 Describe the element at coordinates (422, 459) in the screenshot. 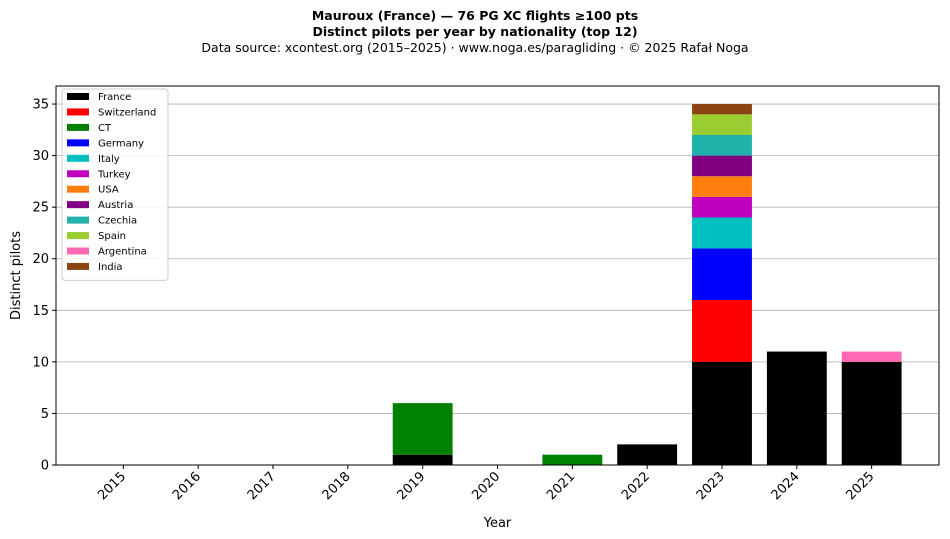

I see `bar-segment-france-2019` at that location.